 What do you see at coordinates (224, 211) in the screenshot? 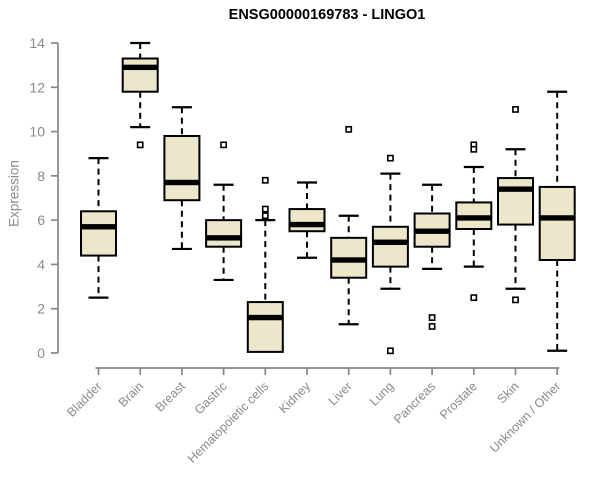
I see `boxplot-gastric` at bounding box center [224, 211].